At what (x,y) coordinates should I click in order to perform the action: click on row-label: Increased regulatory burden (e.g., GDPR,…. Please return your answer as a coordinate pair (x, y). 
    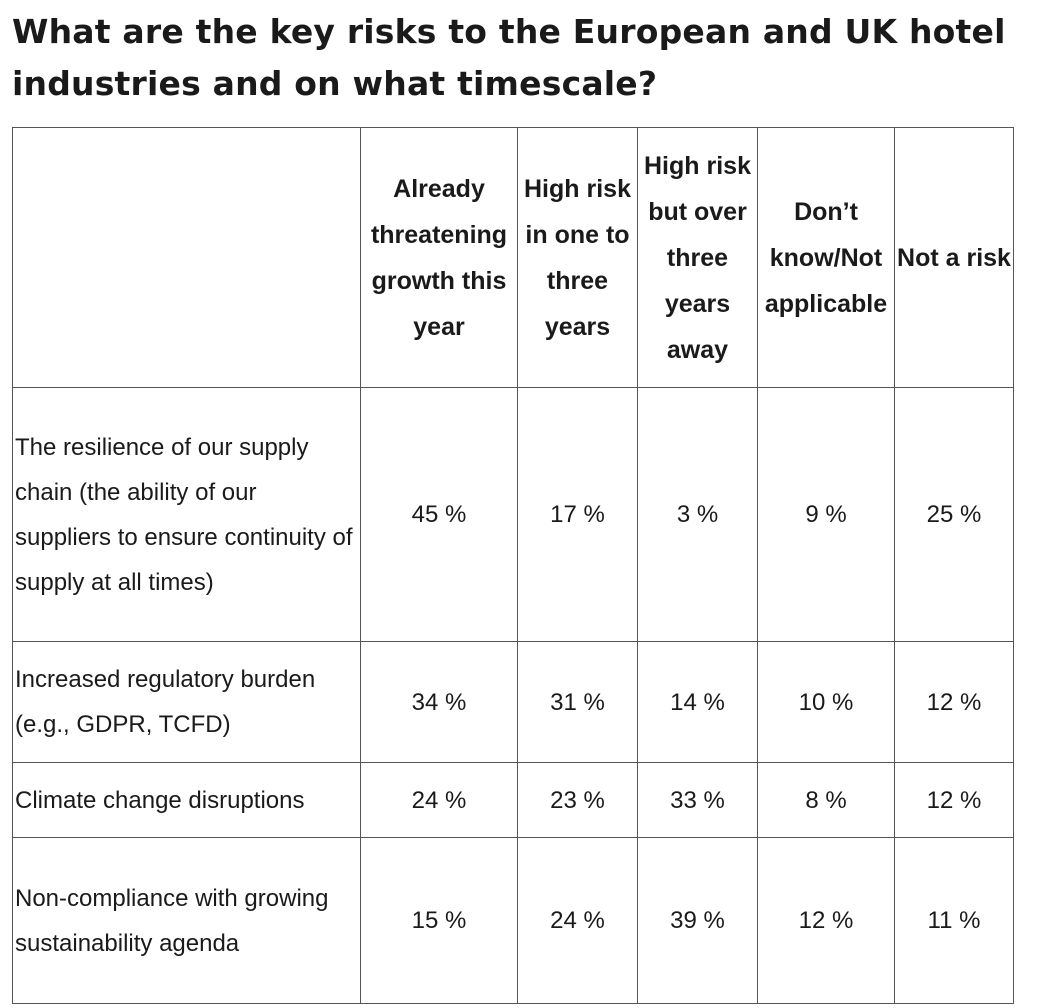
    Looking at the image, I should click on (186, 702).